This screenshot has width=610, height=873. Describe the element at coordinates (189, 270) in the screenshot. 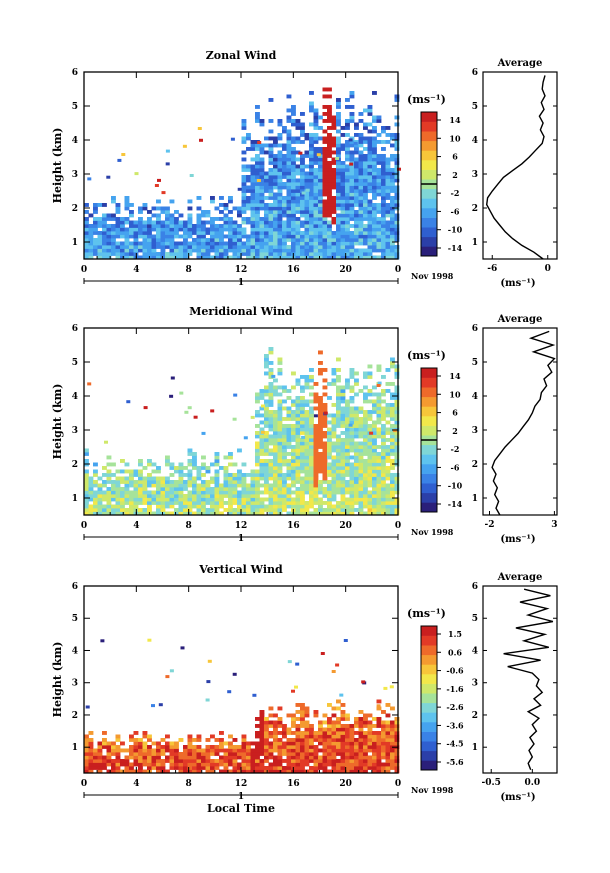

I see `x-tick-label: 8` at that location.